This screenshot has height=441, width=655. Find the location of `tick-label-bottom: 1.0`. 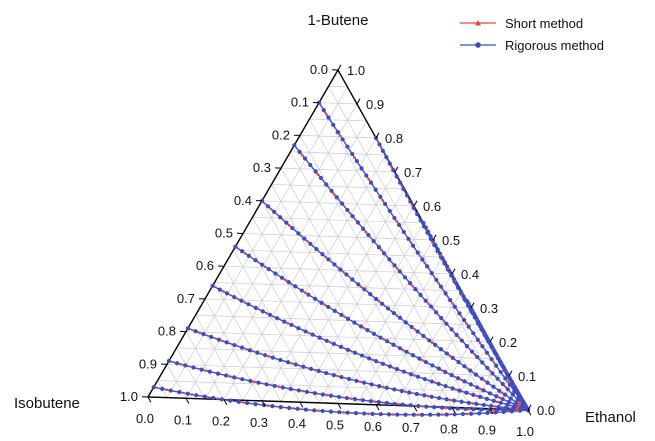

tick-label-bottom: 1.0 is located at coordinates (525, 431).